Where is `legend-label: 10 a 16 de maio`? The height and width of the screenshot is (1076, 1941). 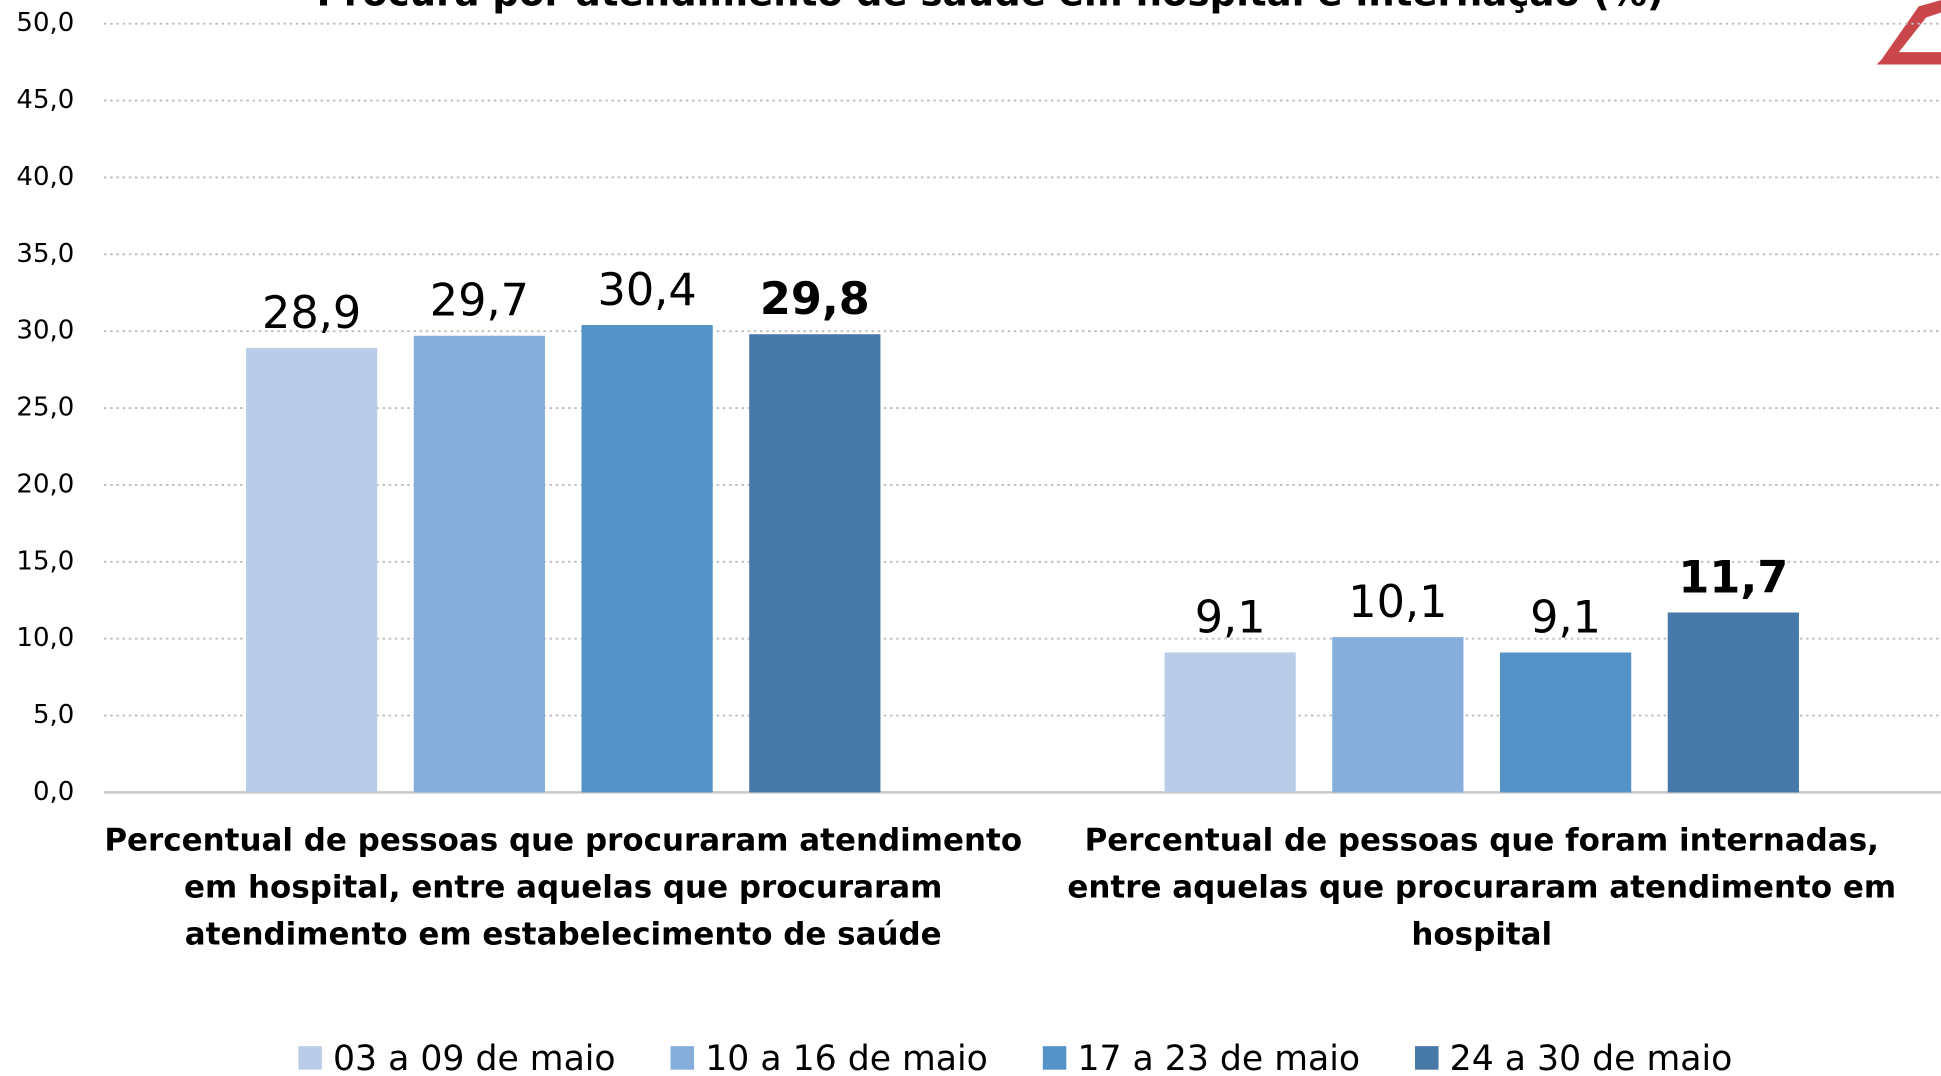 legend-label: 10 a 16 de maio is located at coordinates (846, 1057).